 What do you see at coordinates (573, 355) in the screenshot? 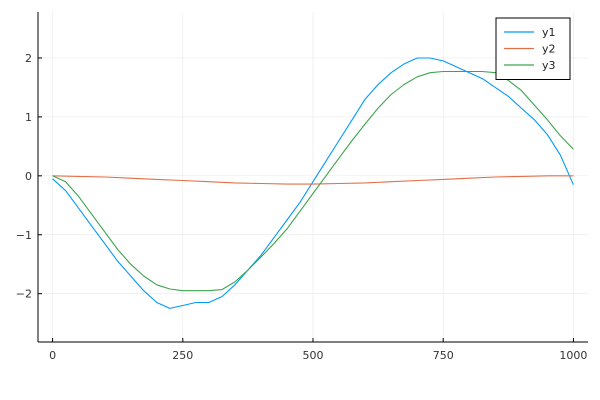
I see `x-tick-label-4: 1000` at bounding box center [573, 355].